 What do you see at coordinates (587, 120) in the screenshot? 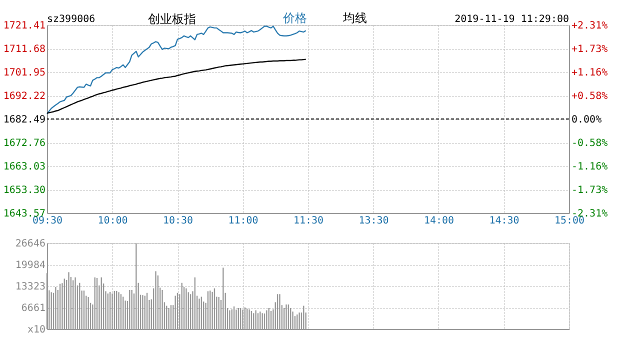
I see `y2-tick-label: 0.00%` at bounding box center [587, 120].